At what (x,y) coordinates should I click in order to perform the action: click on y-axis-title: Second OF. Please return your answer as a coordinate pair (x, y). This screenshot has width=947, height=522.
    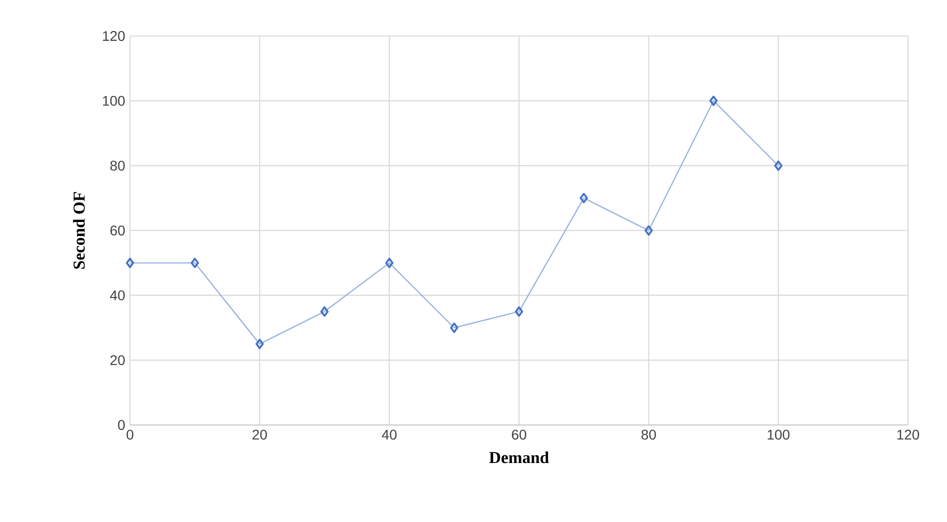
    Looking at the image, I should click on (79, 230).